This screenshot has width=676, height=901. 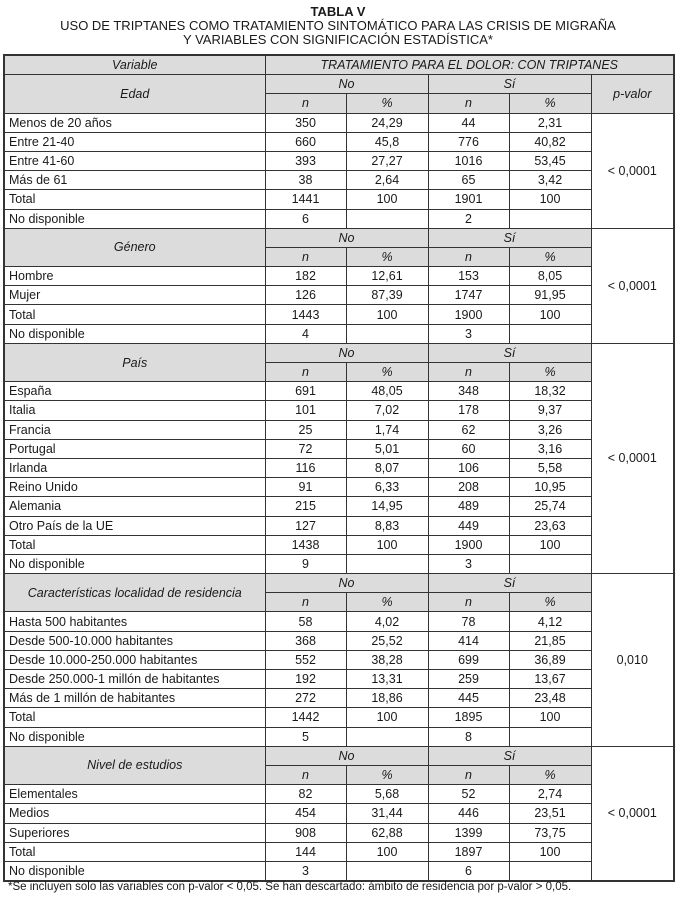 What do you see at coordinates (468, 717) in the screenshot?
I see `si-n: 1895` at bounding box center [468, 717].